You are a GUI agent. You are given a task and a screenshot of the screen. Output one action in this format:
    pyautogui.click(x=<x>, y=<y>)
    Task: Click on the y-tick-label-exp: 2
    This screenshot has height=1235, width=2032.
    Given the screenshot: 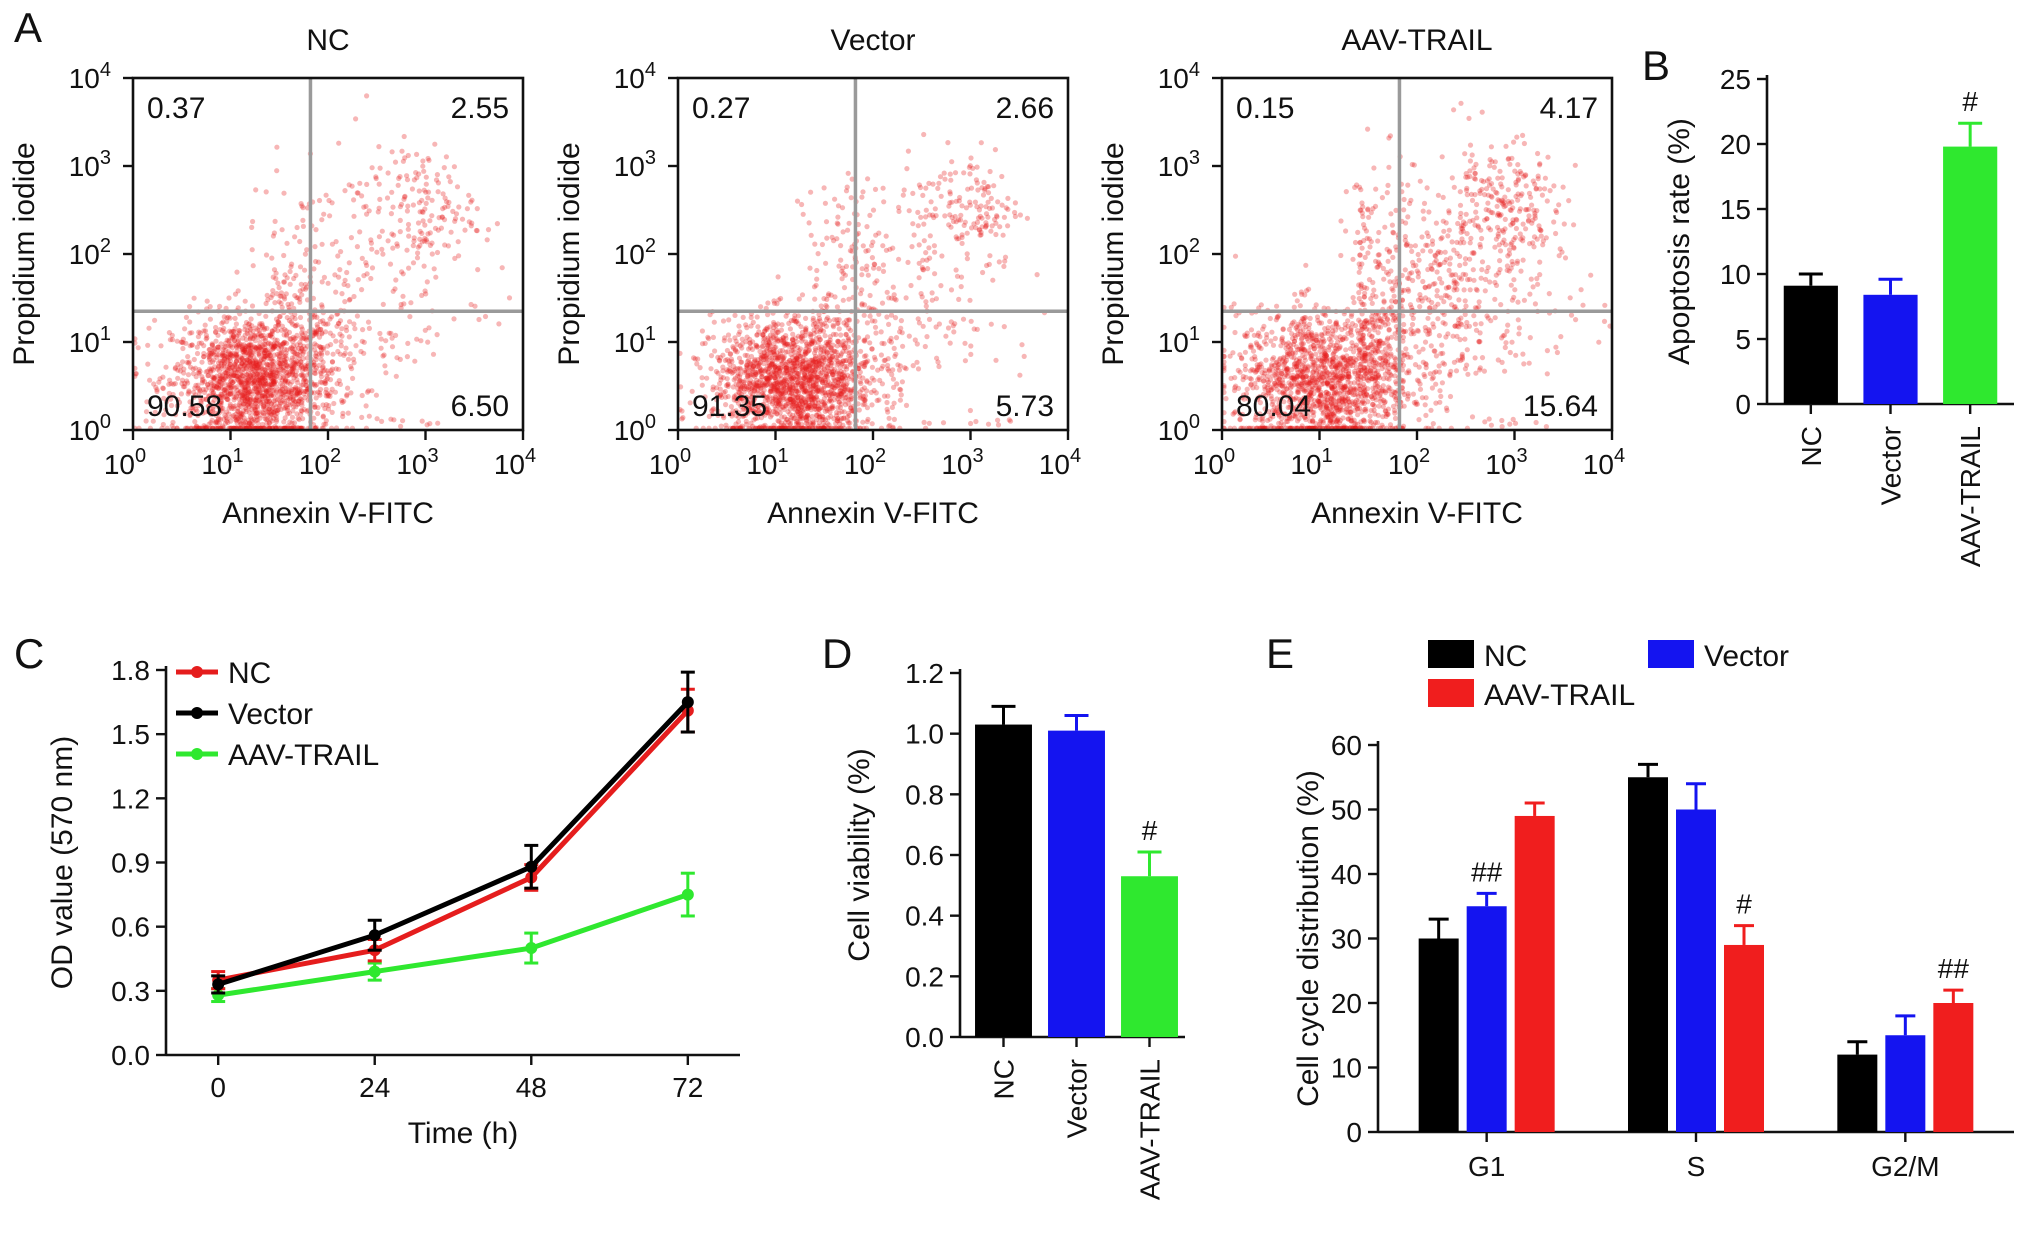 What is the action you would take?
    pyautogui.click(x=650, y=246)
    